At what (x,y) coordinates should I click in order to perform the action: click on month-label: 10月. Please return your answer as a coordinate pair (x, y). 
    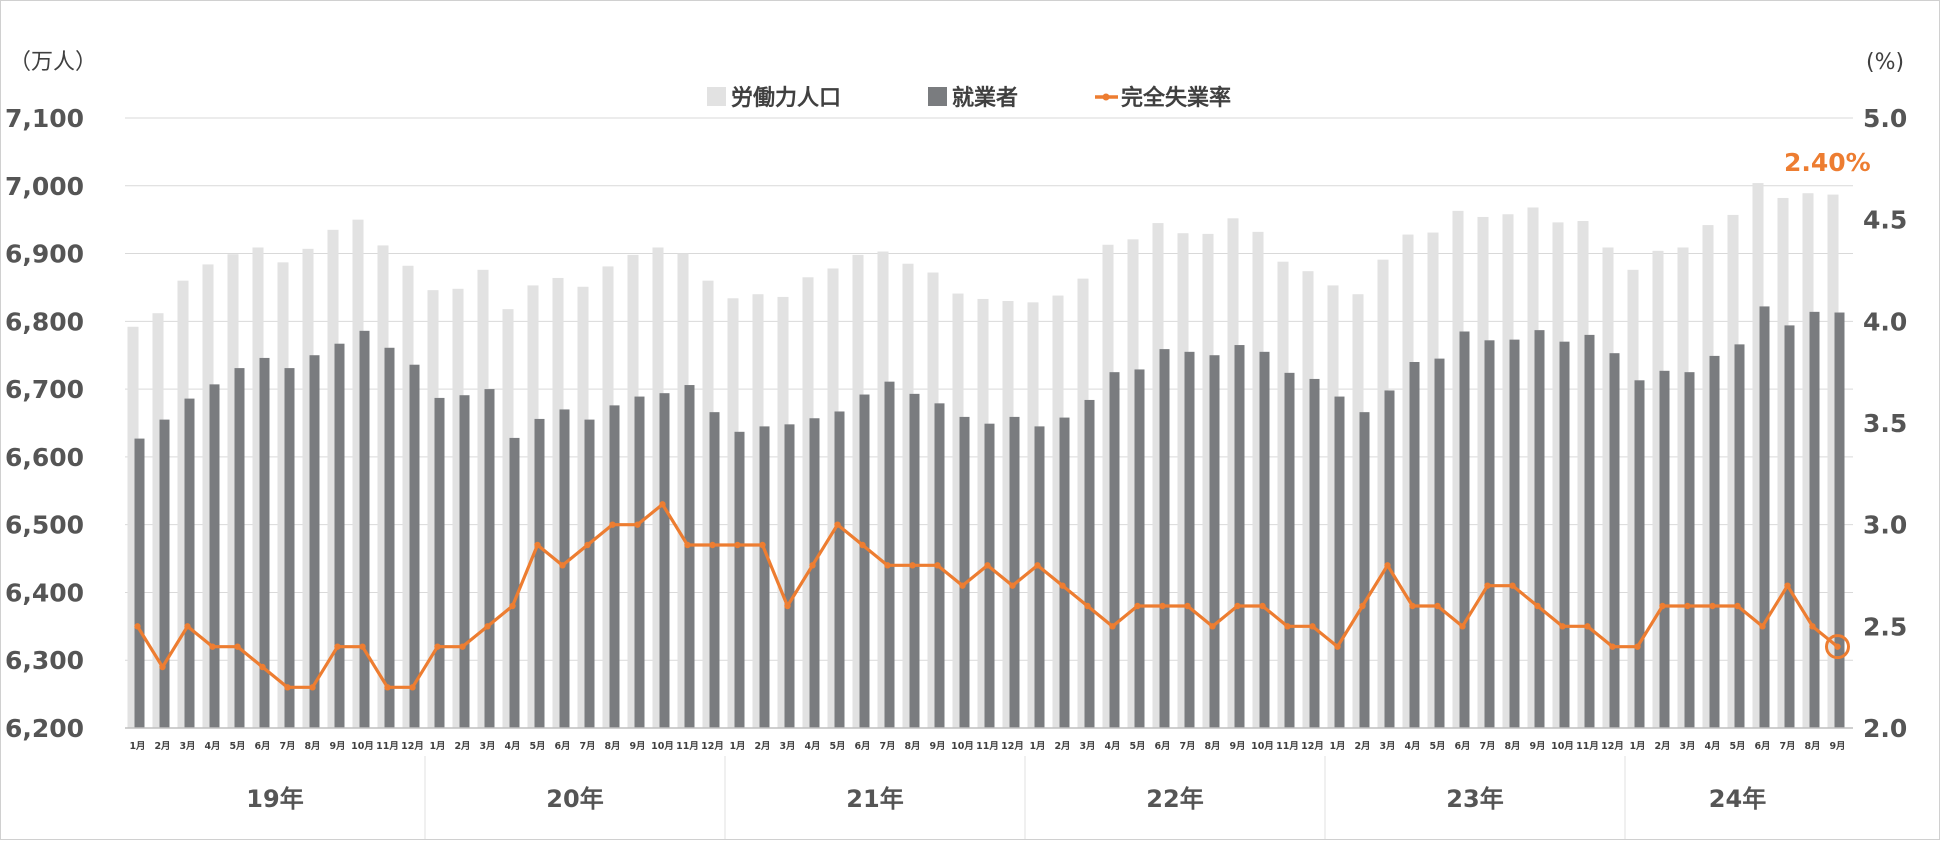
    Looking at the image, I should click on (1262, 746).